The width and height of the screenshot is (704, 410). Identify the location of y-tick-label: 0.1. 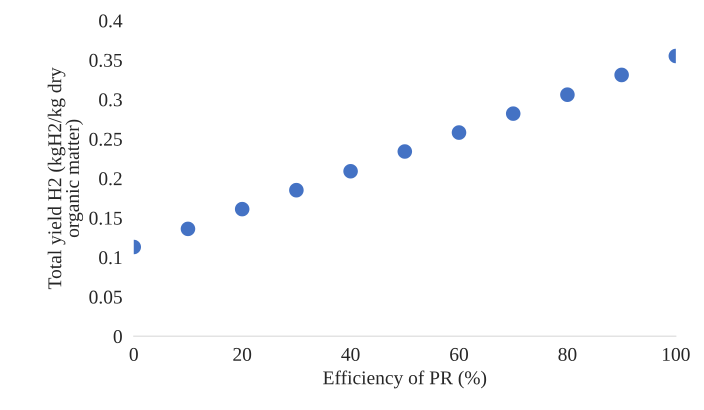
(110, 257).